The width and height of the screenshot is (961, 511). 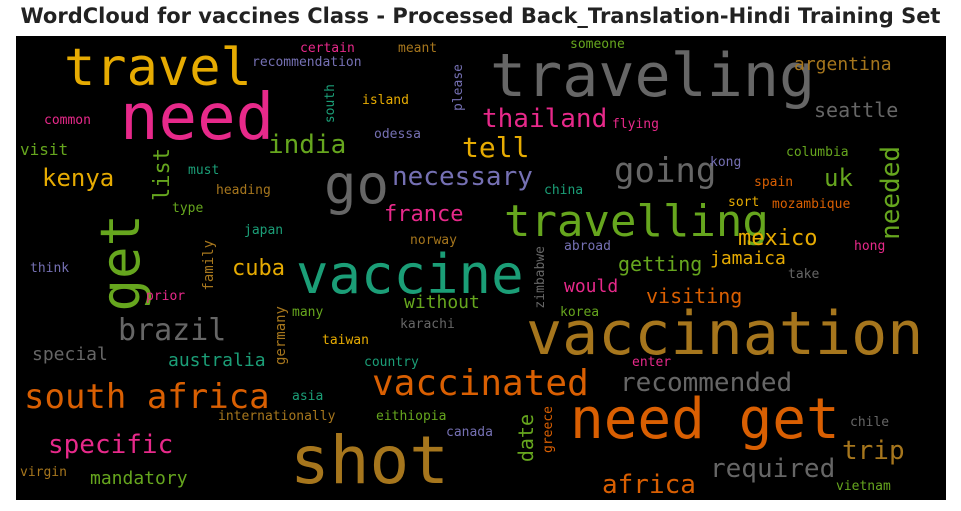 What do you see at coordinates (469, 432) in the screenshot?
I see `word-canada: canada` at bounding box center [469, 432].